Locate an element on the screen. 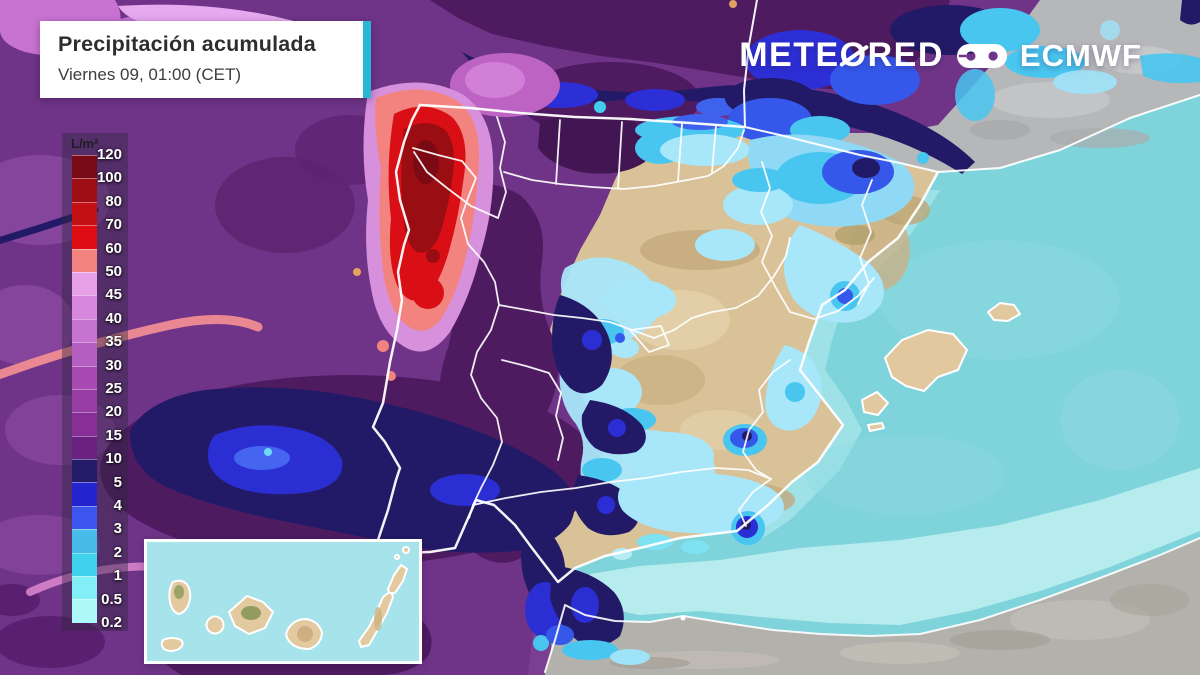 This screenshot has height=675, width=1200. legend-label: 60 is located at coordinates (113, 248).